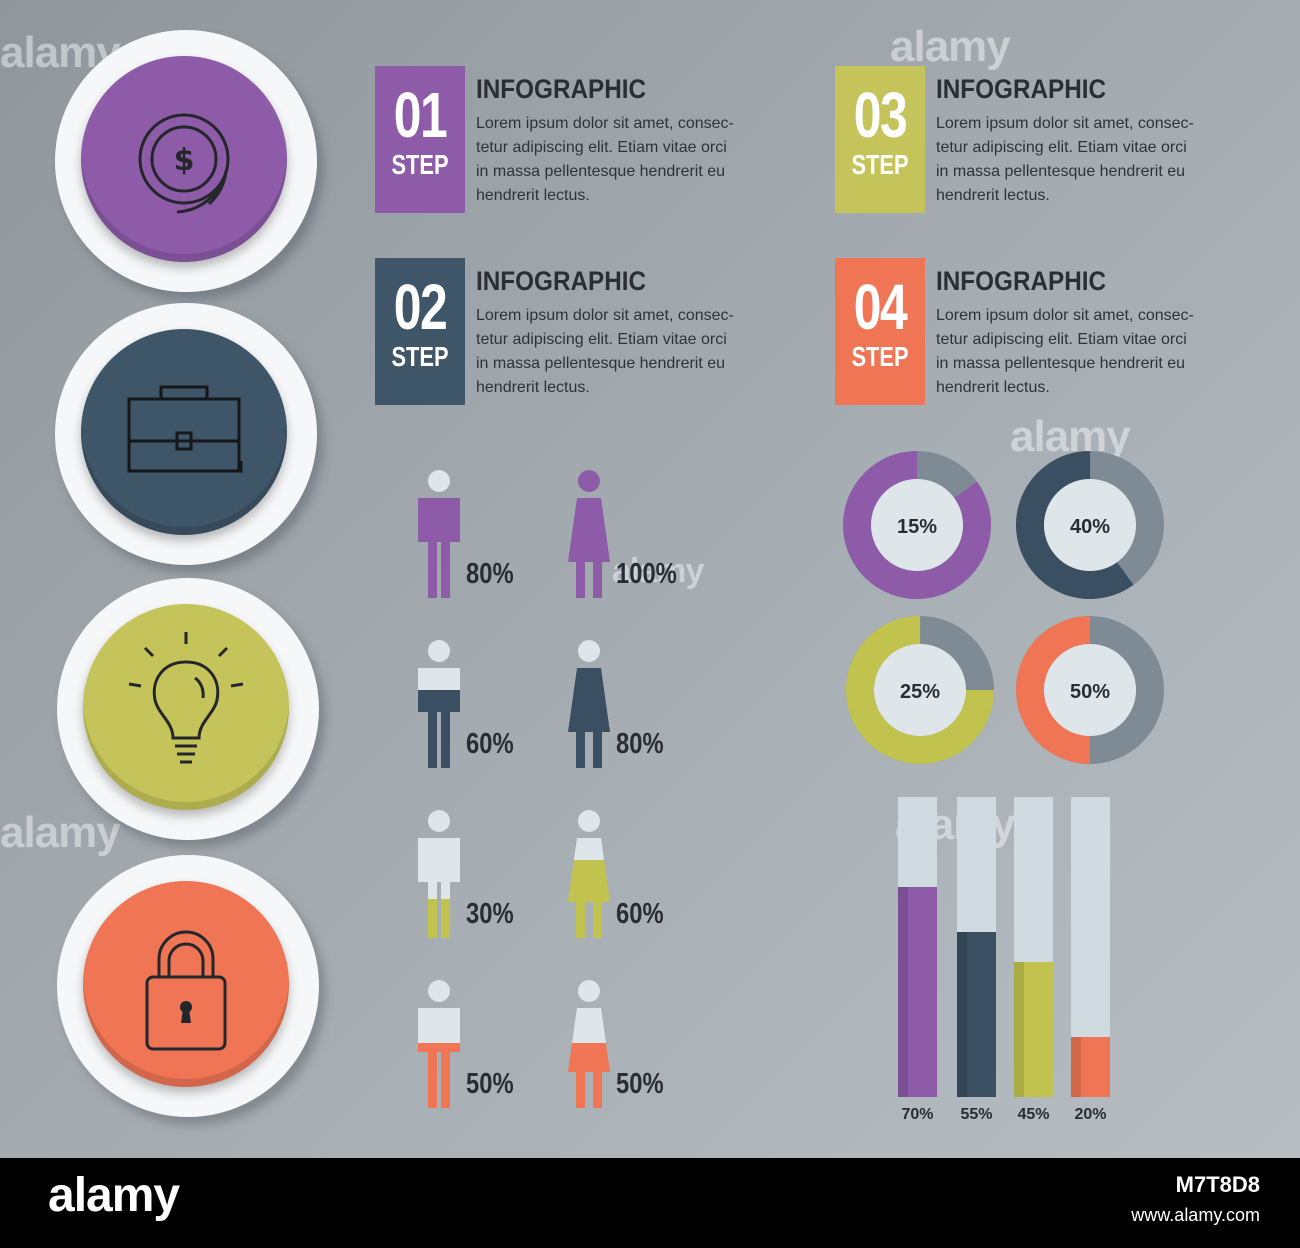  I want to click on donut-chart: 15%, so click(917, 525).